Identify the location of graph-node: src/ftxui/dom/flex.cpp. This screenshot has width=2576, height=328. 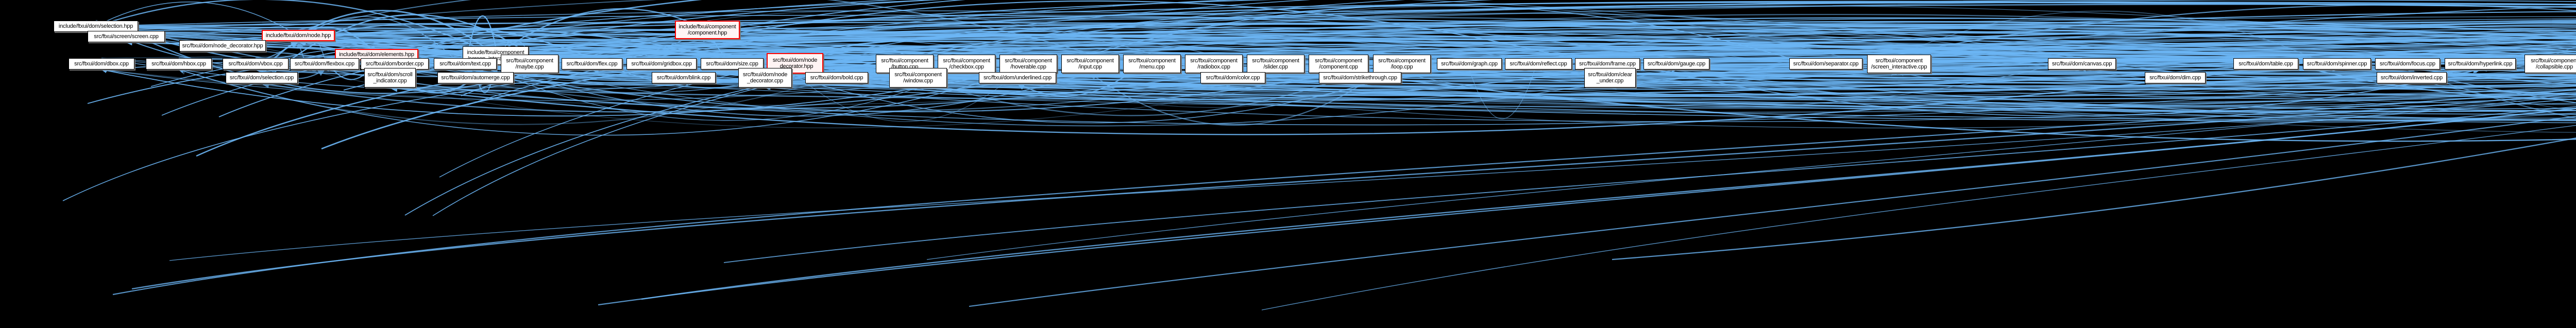
(592, 64).